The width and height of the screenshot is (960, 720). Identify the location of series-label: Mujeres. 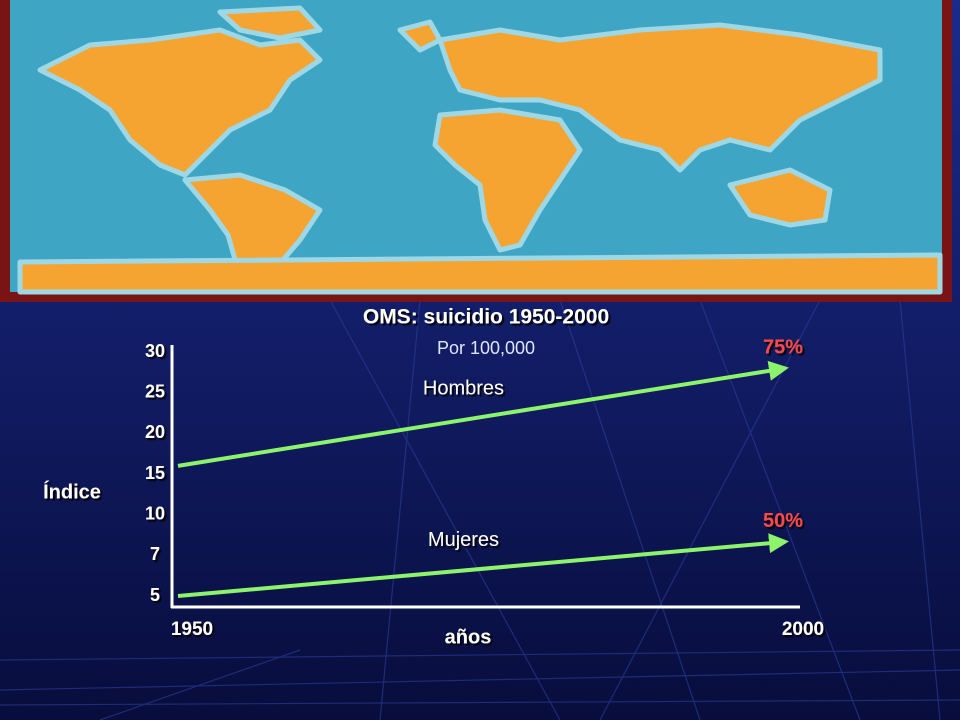
(463, 540).